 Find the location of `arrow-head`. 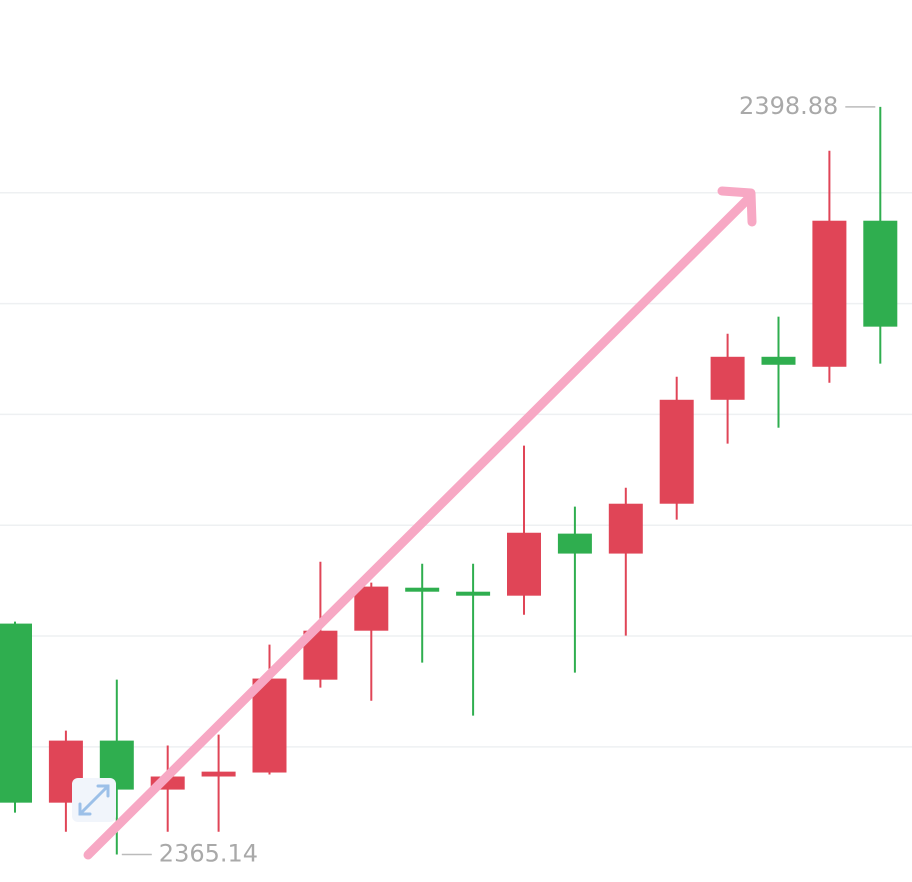

arrow-head is located at coordinates (737, 206).